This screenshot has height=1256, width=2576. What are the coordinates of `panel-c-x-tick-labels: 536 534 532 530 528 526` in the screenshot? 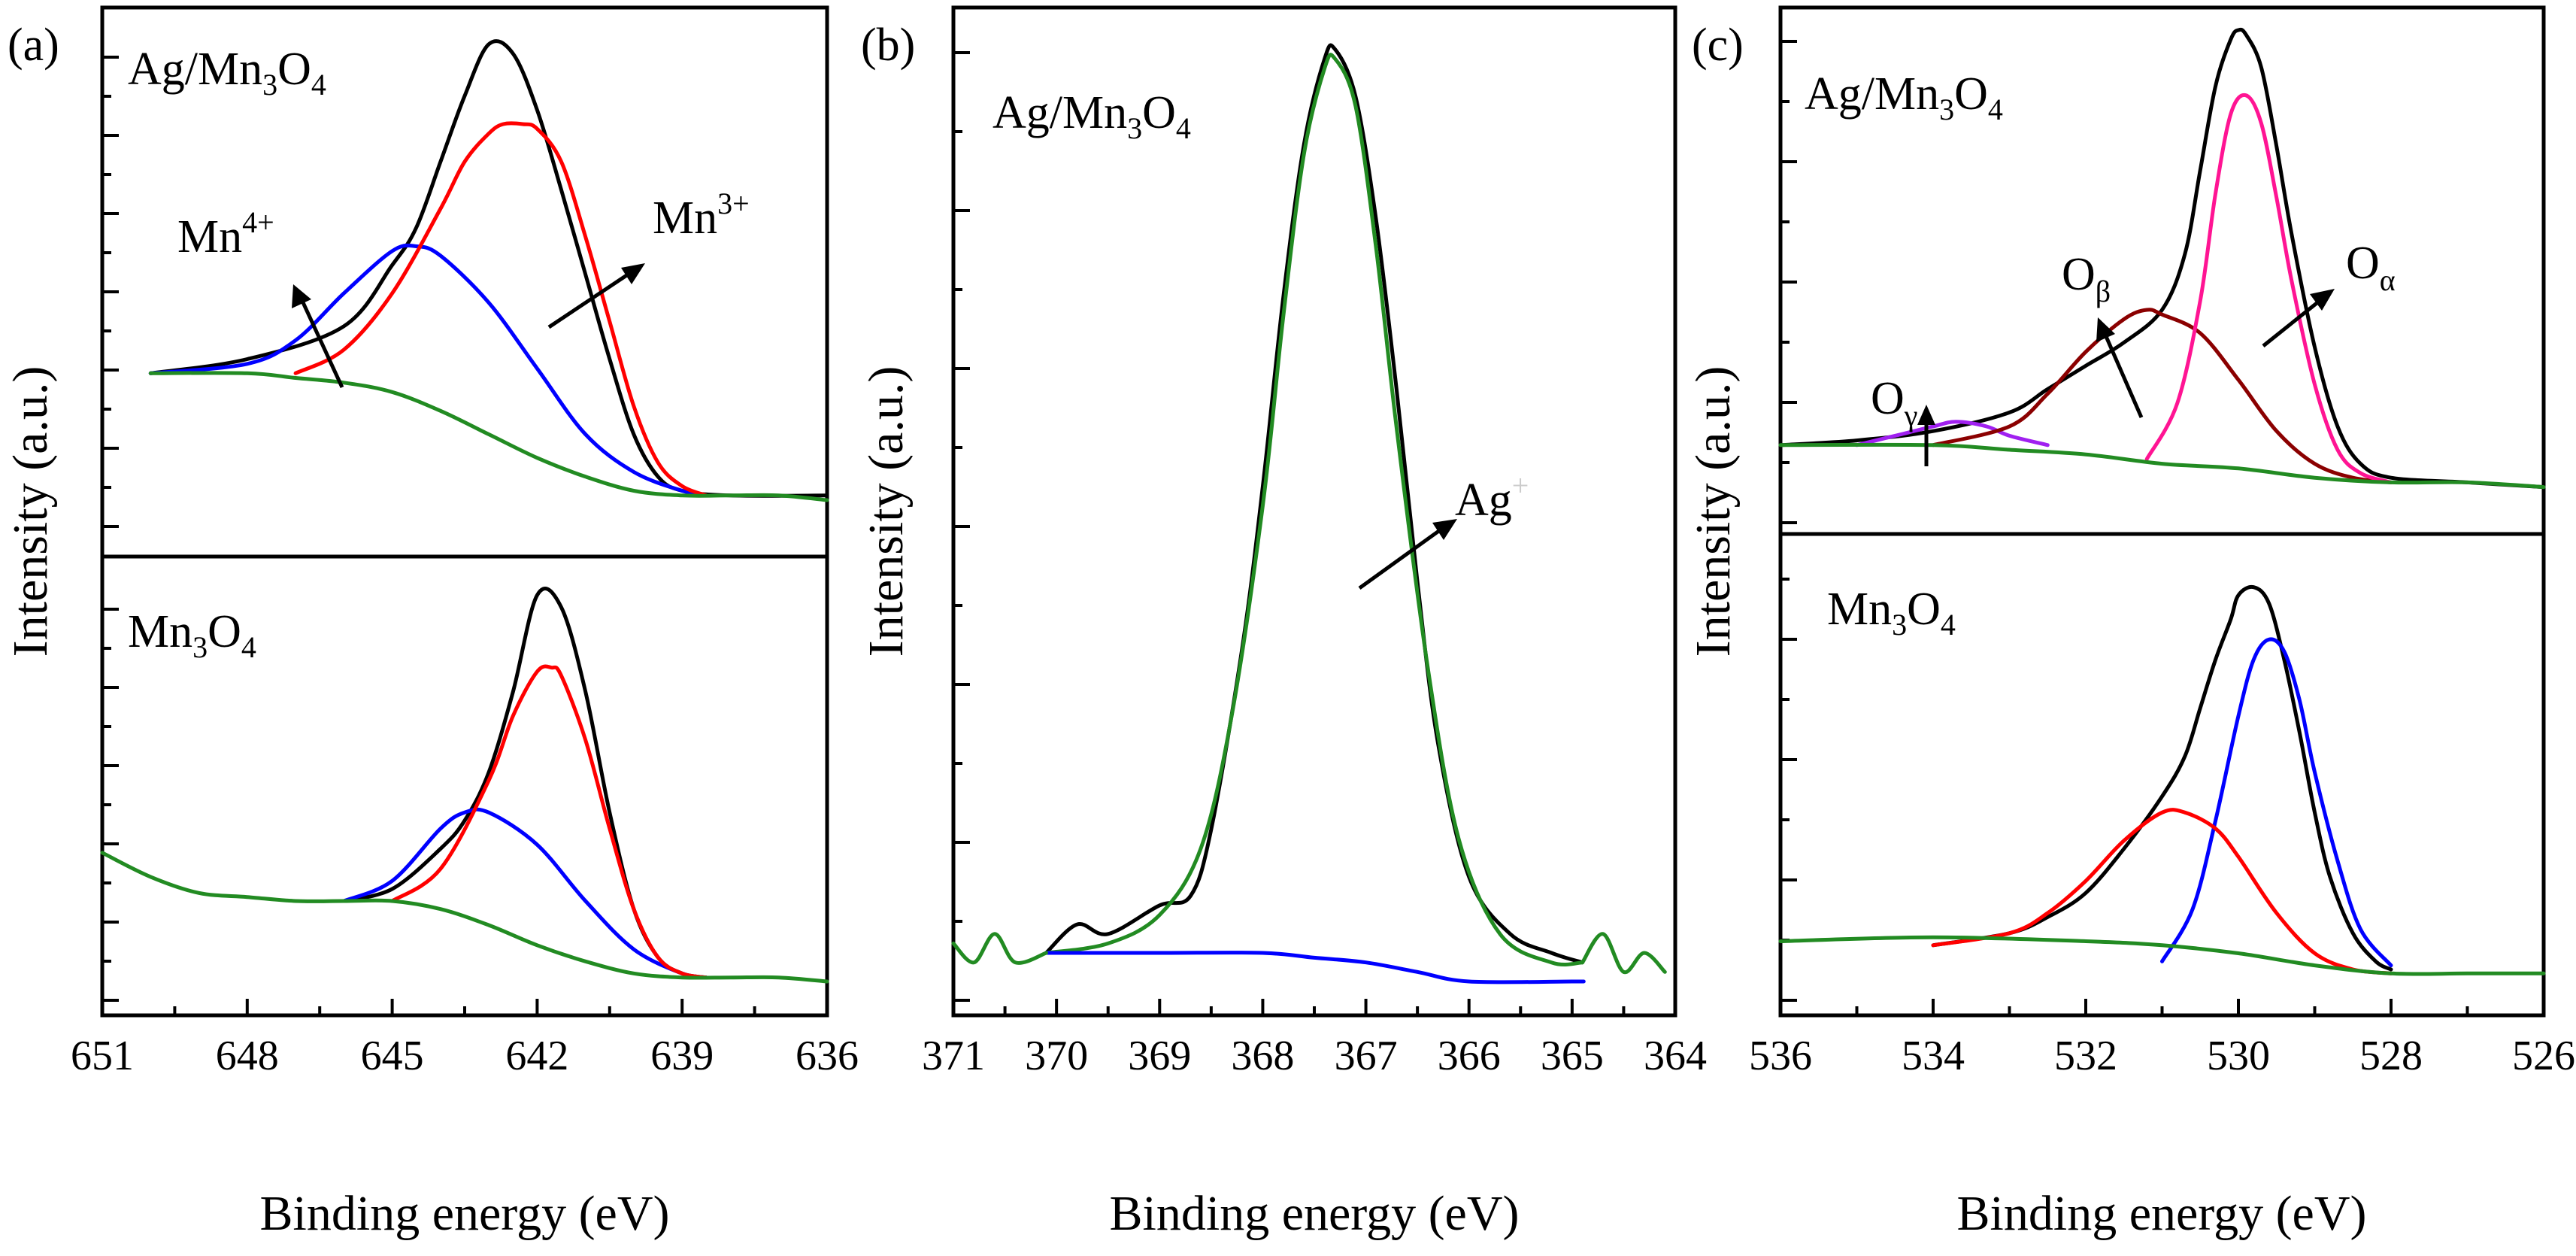 It's located at (2162, 1056).